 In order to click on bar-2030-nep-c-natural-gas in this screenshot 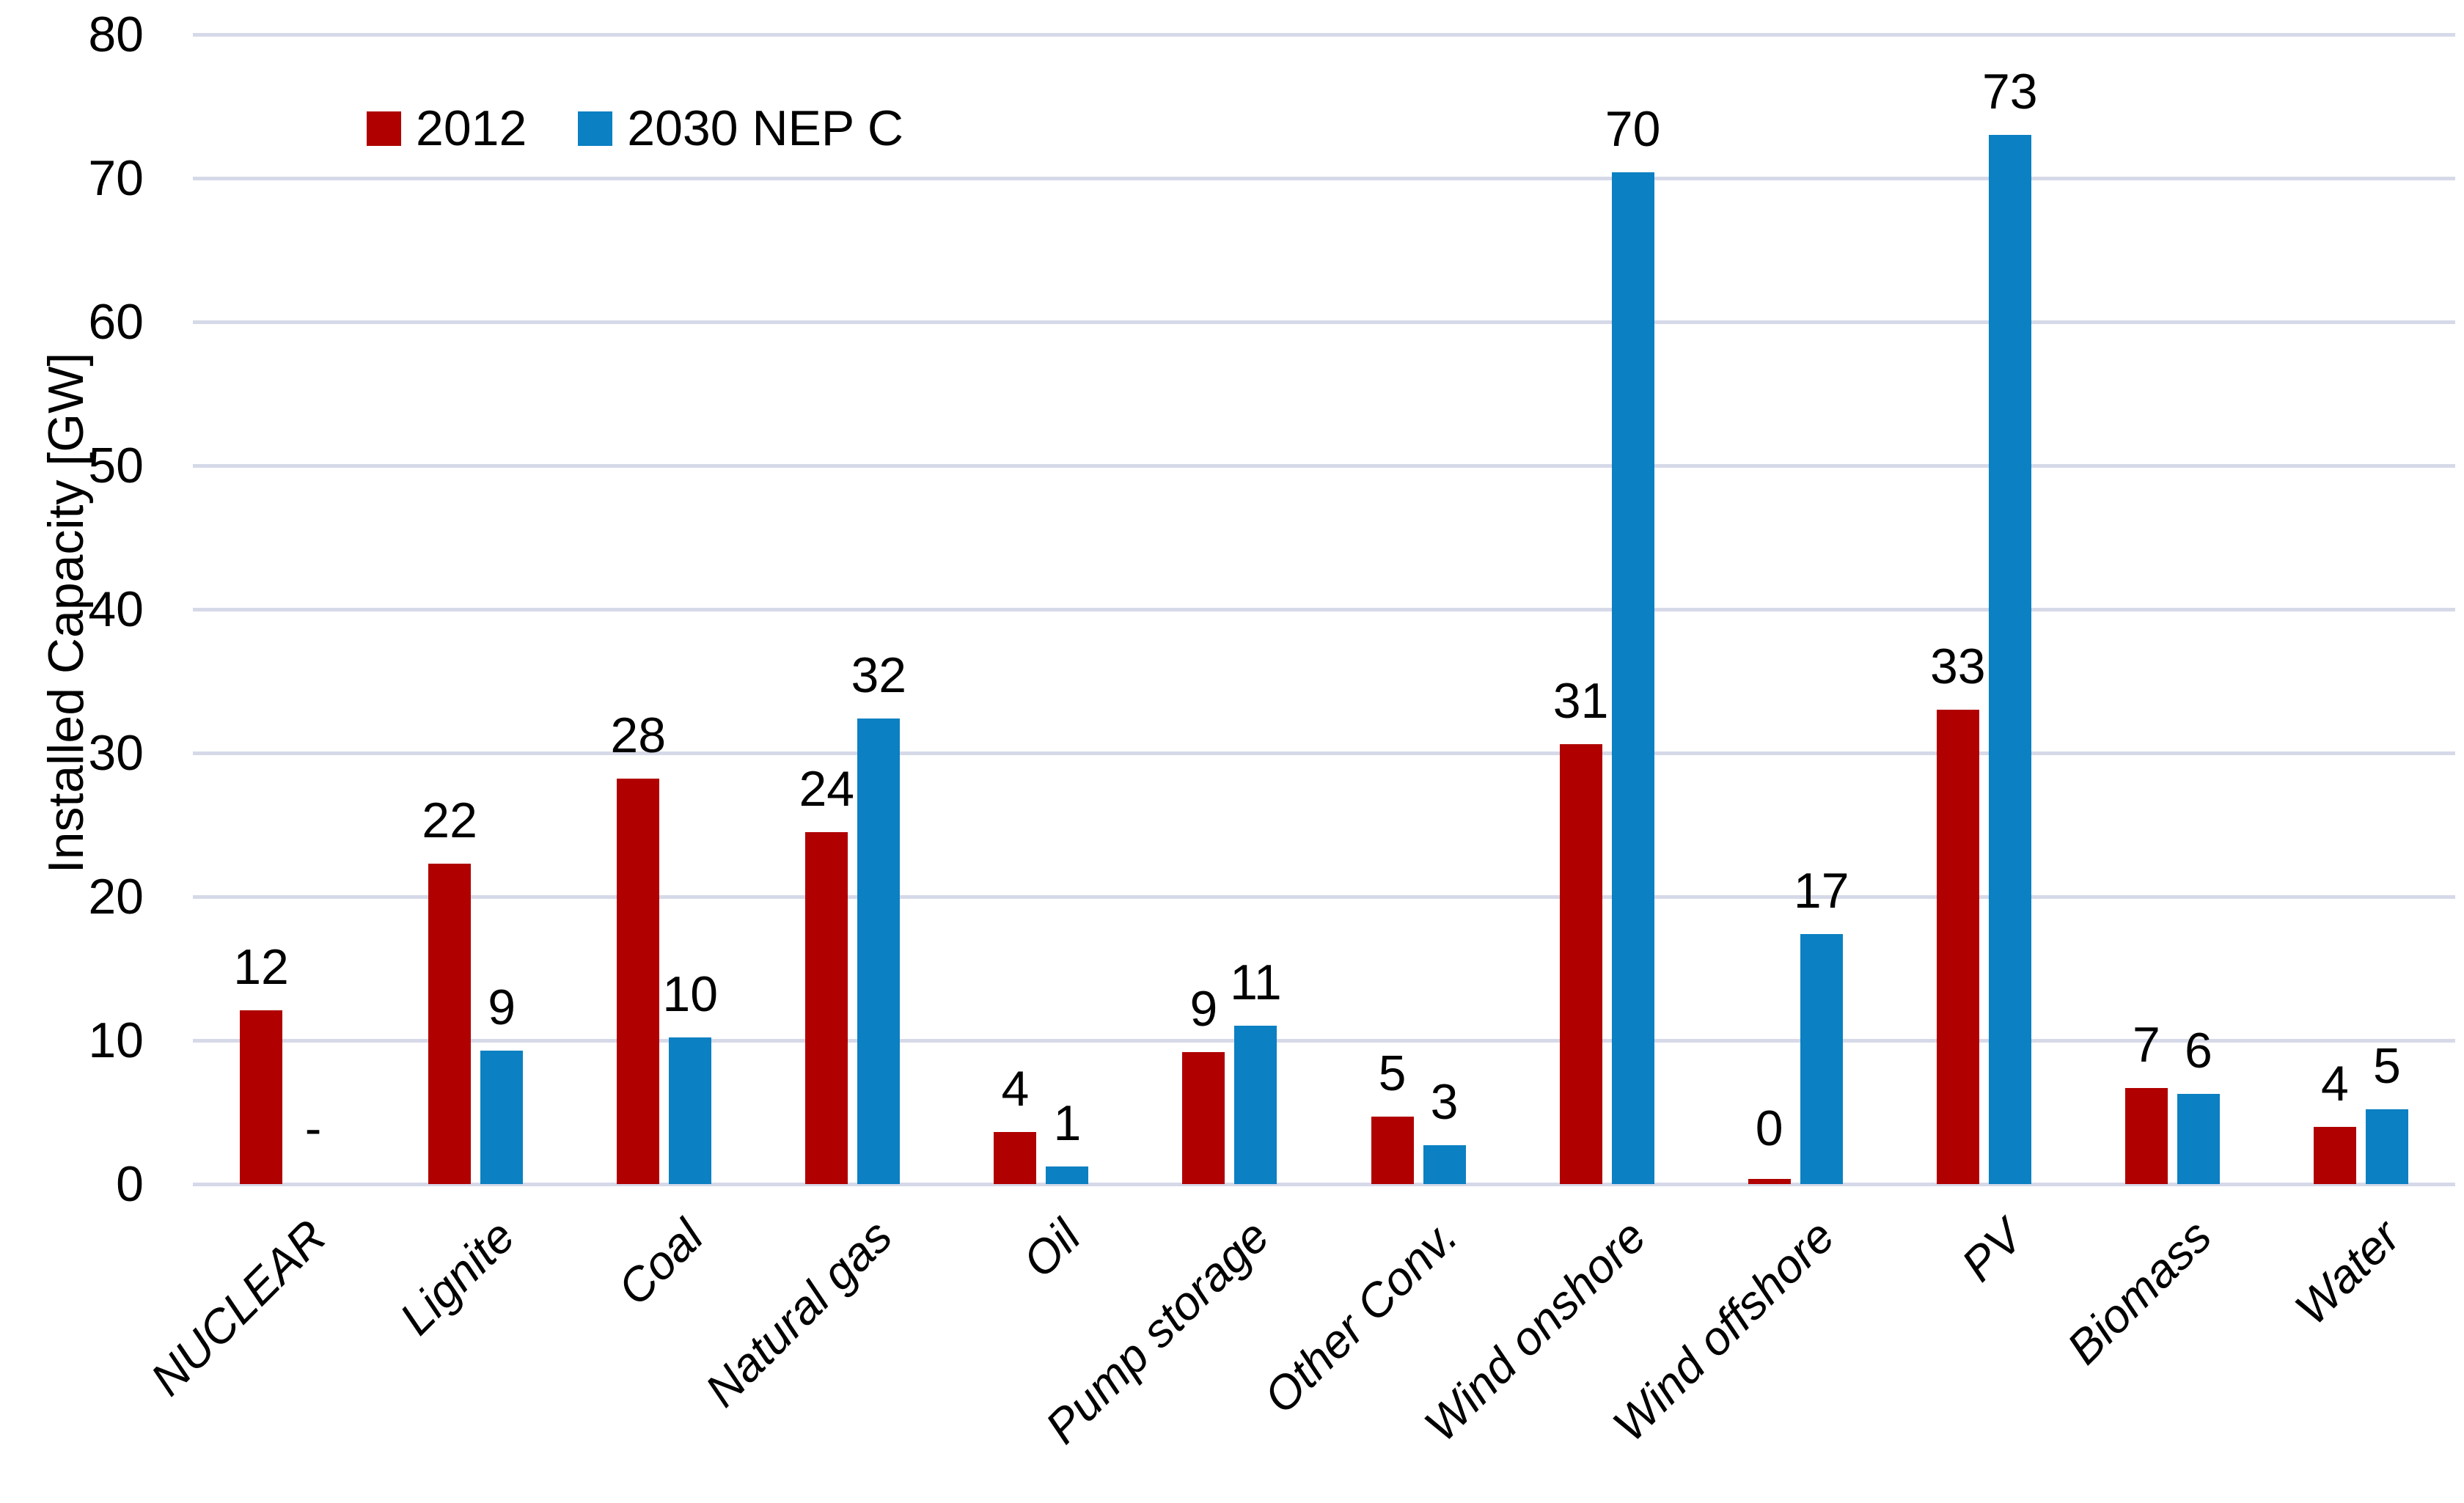, I will do `click(879, 951)`.